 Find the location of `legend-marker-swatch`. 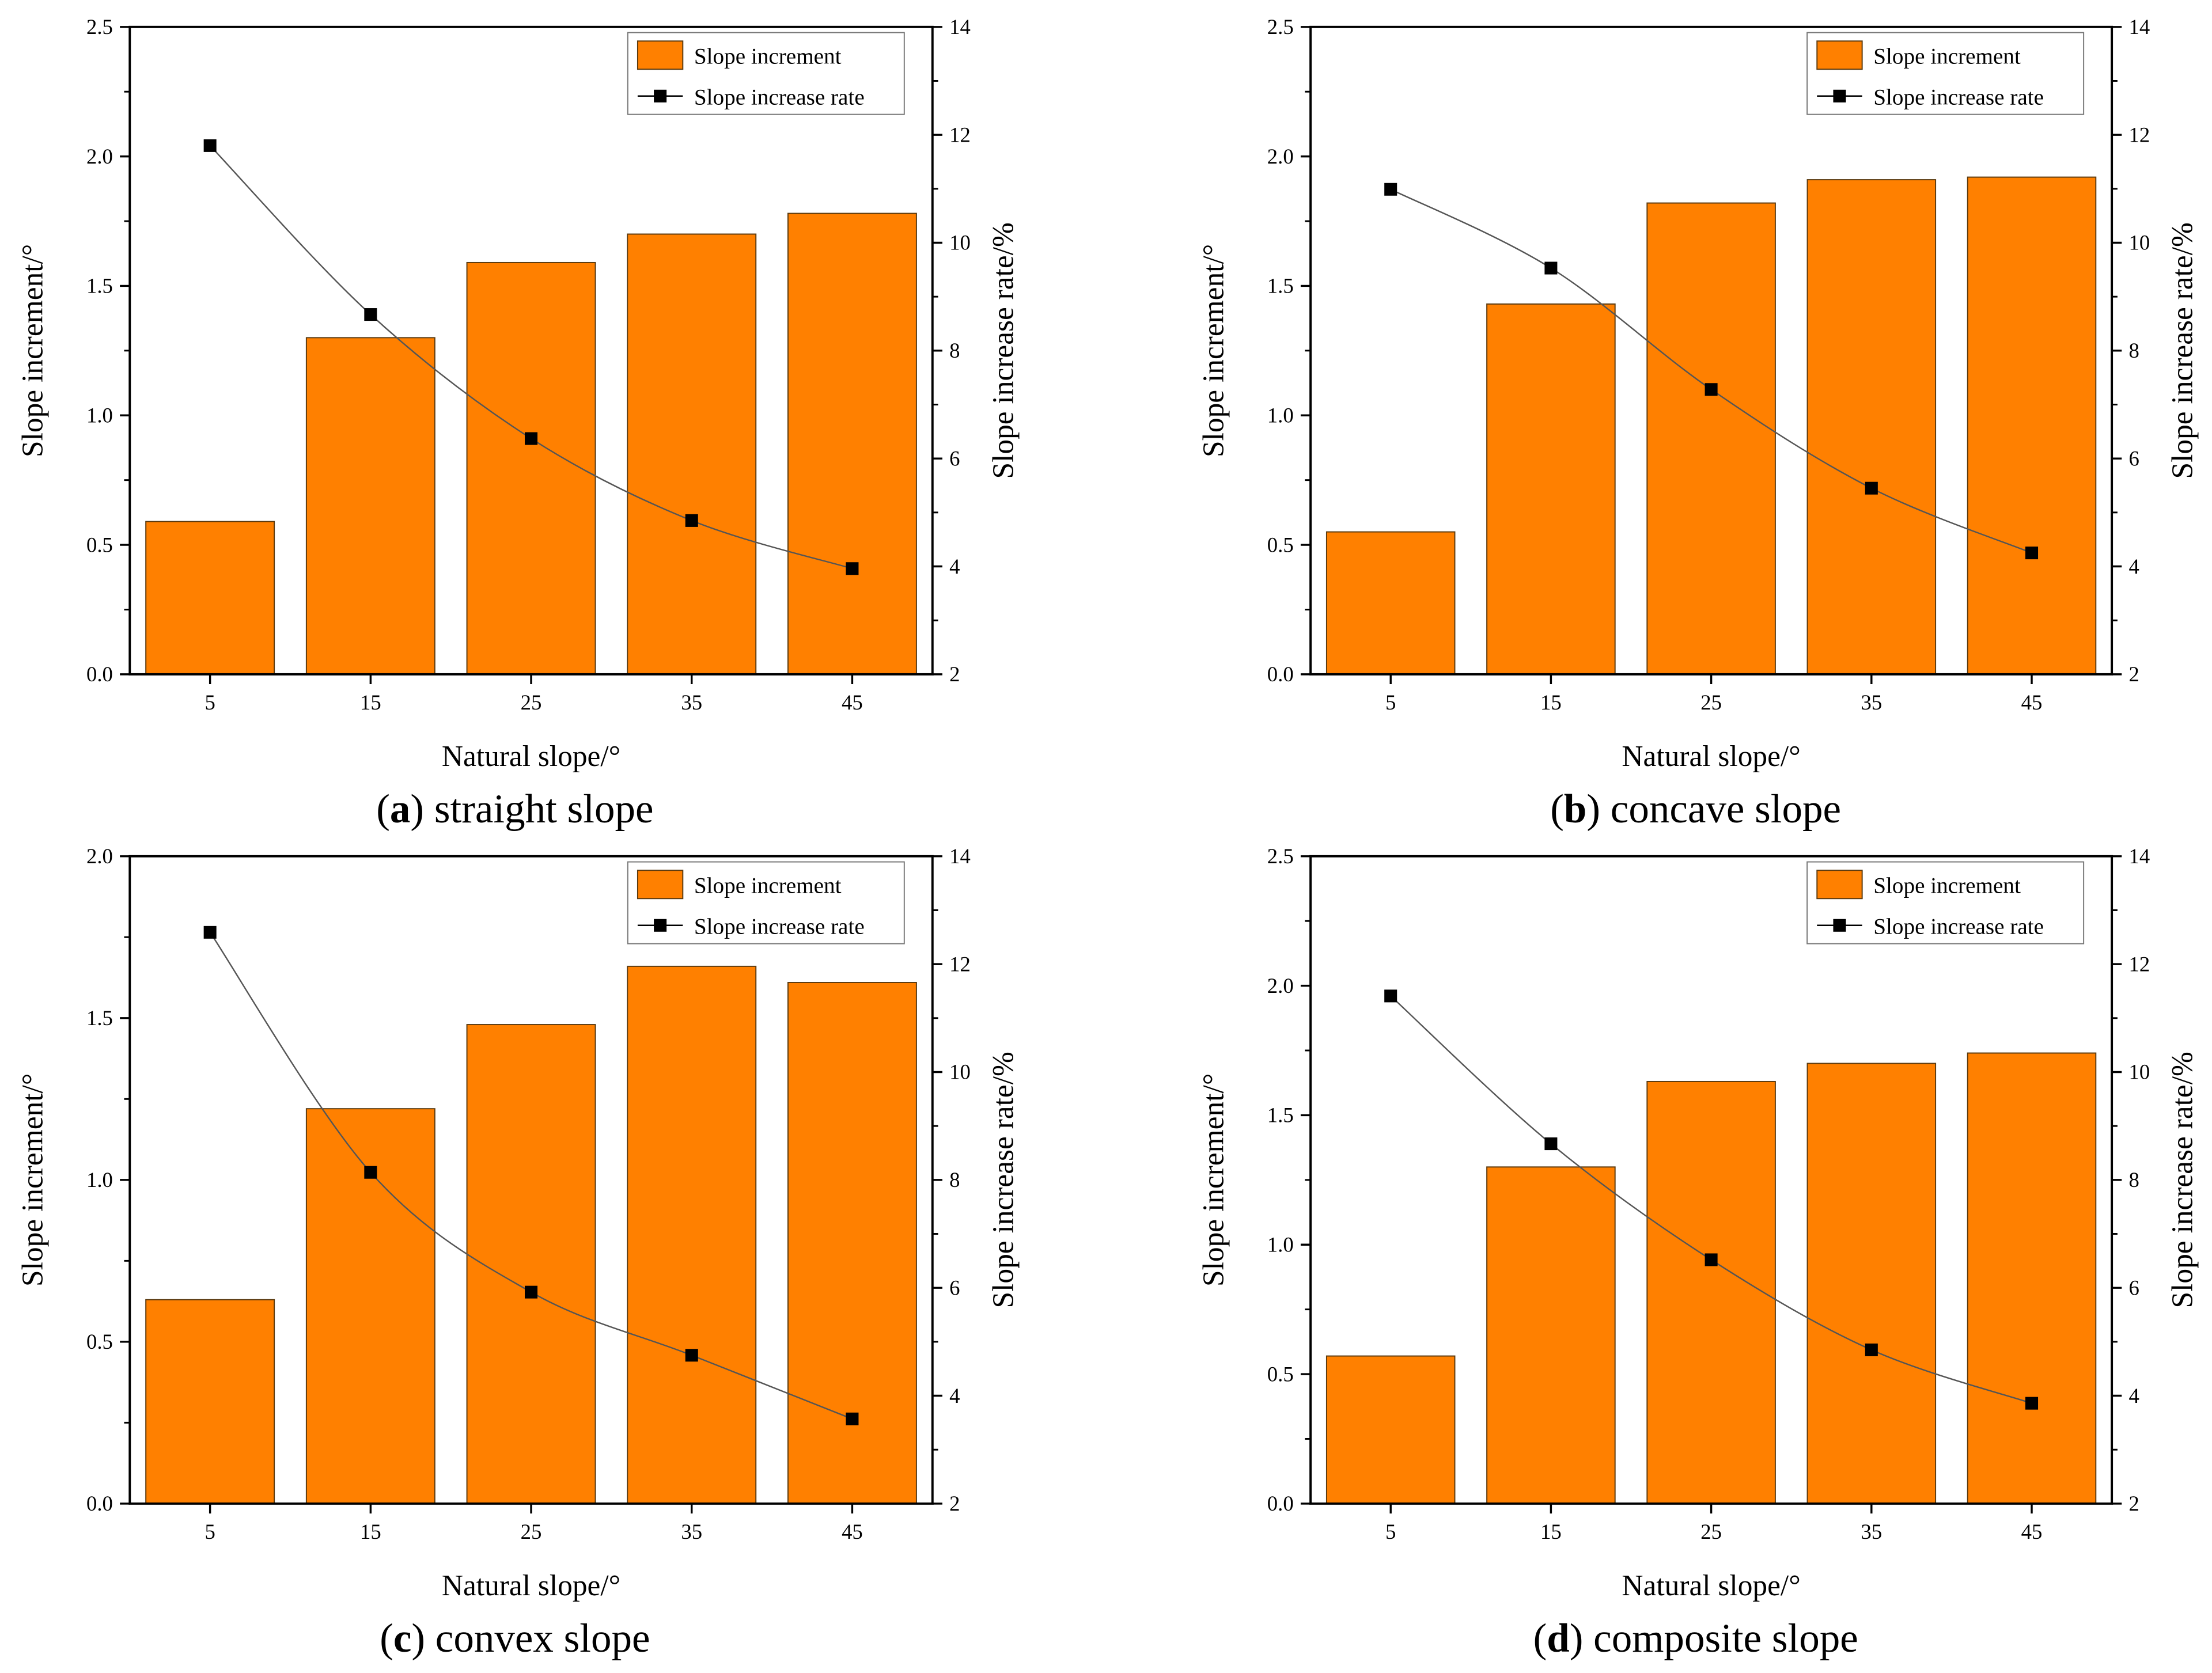

legend-marker-swatch is located at coordinates (1839, 925).